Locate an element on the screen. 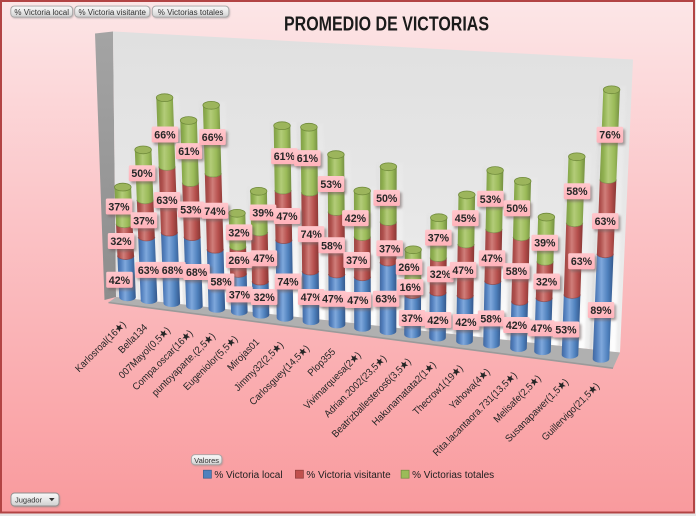 This screenshot has height=516, width=696. svg-text: 16% is located at coordinates (411, 288).